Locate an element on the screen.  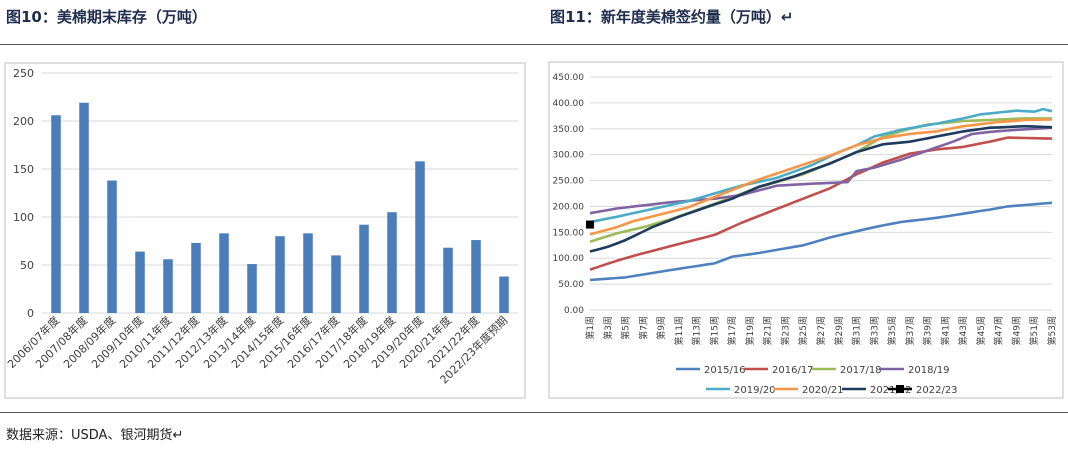
legend-marker is located at coordinates (900, 389).